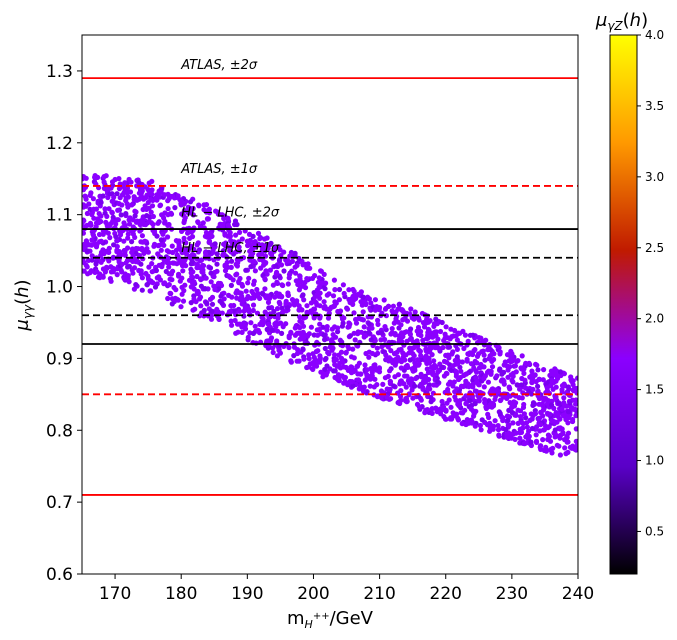 The image size is (677, 640). I want to click on colorbar-tick-label: 3.5, so click(654, 106).